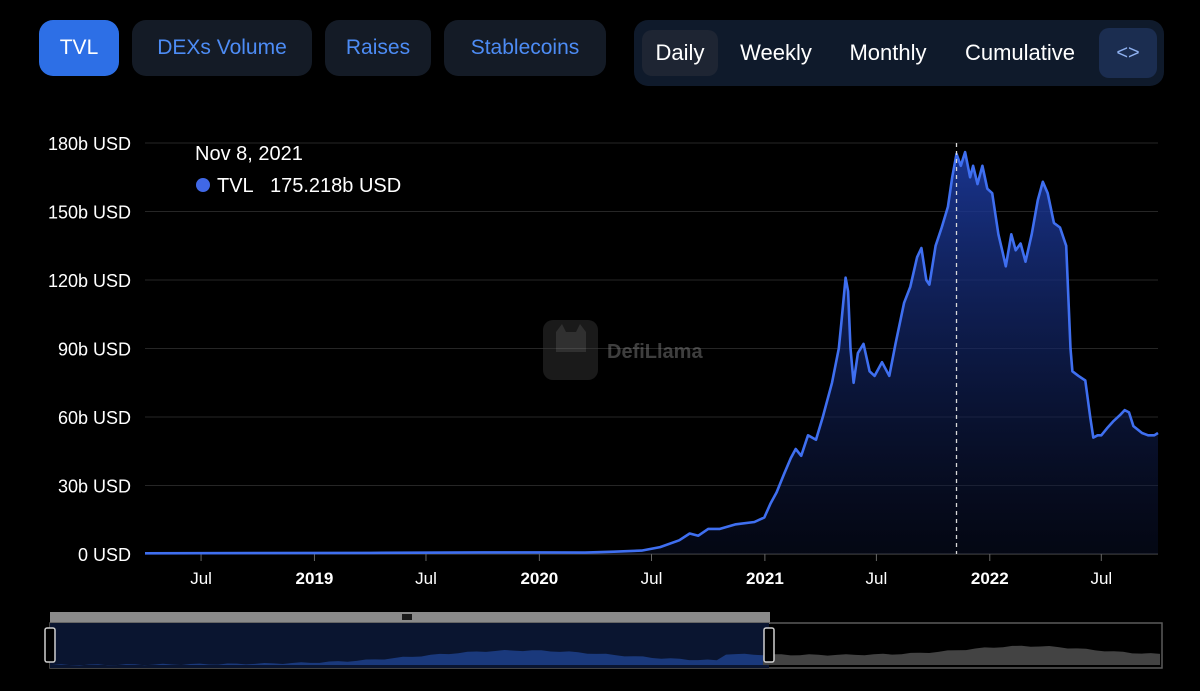  I want to click on y-tick-label: 120b USD, so click(89, 281).